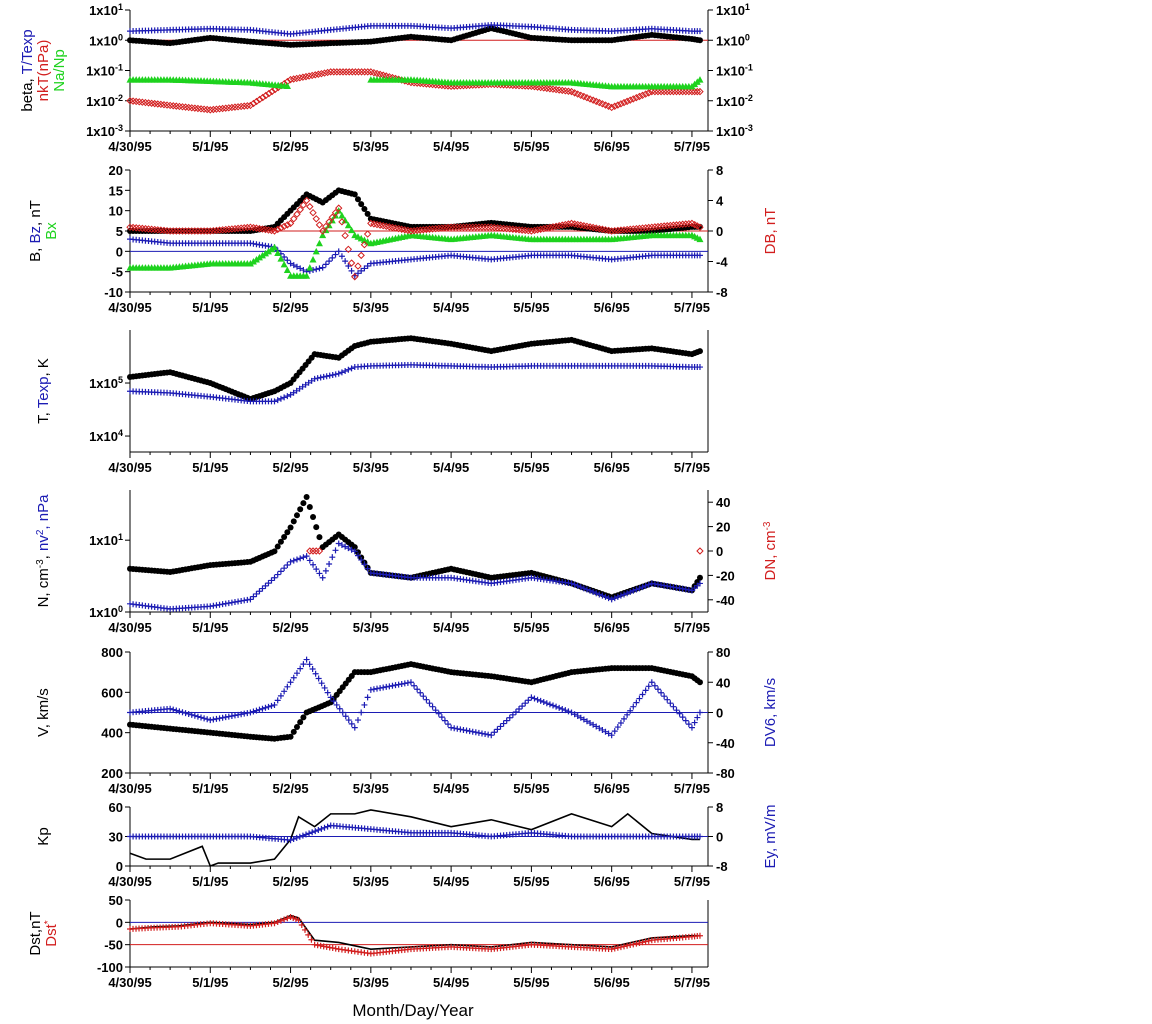 The height and width of the screenshot is (1024, 1152). Describe the element at coordinates (116, 170) in the screenshot. I see `y-tick-label: 20` at that location.